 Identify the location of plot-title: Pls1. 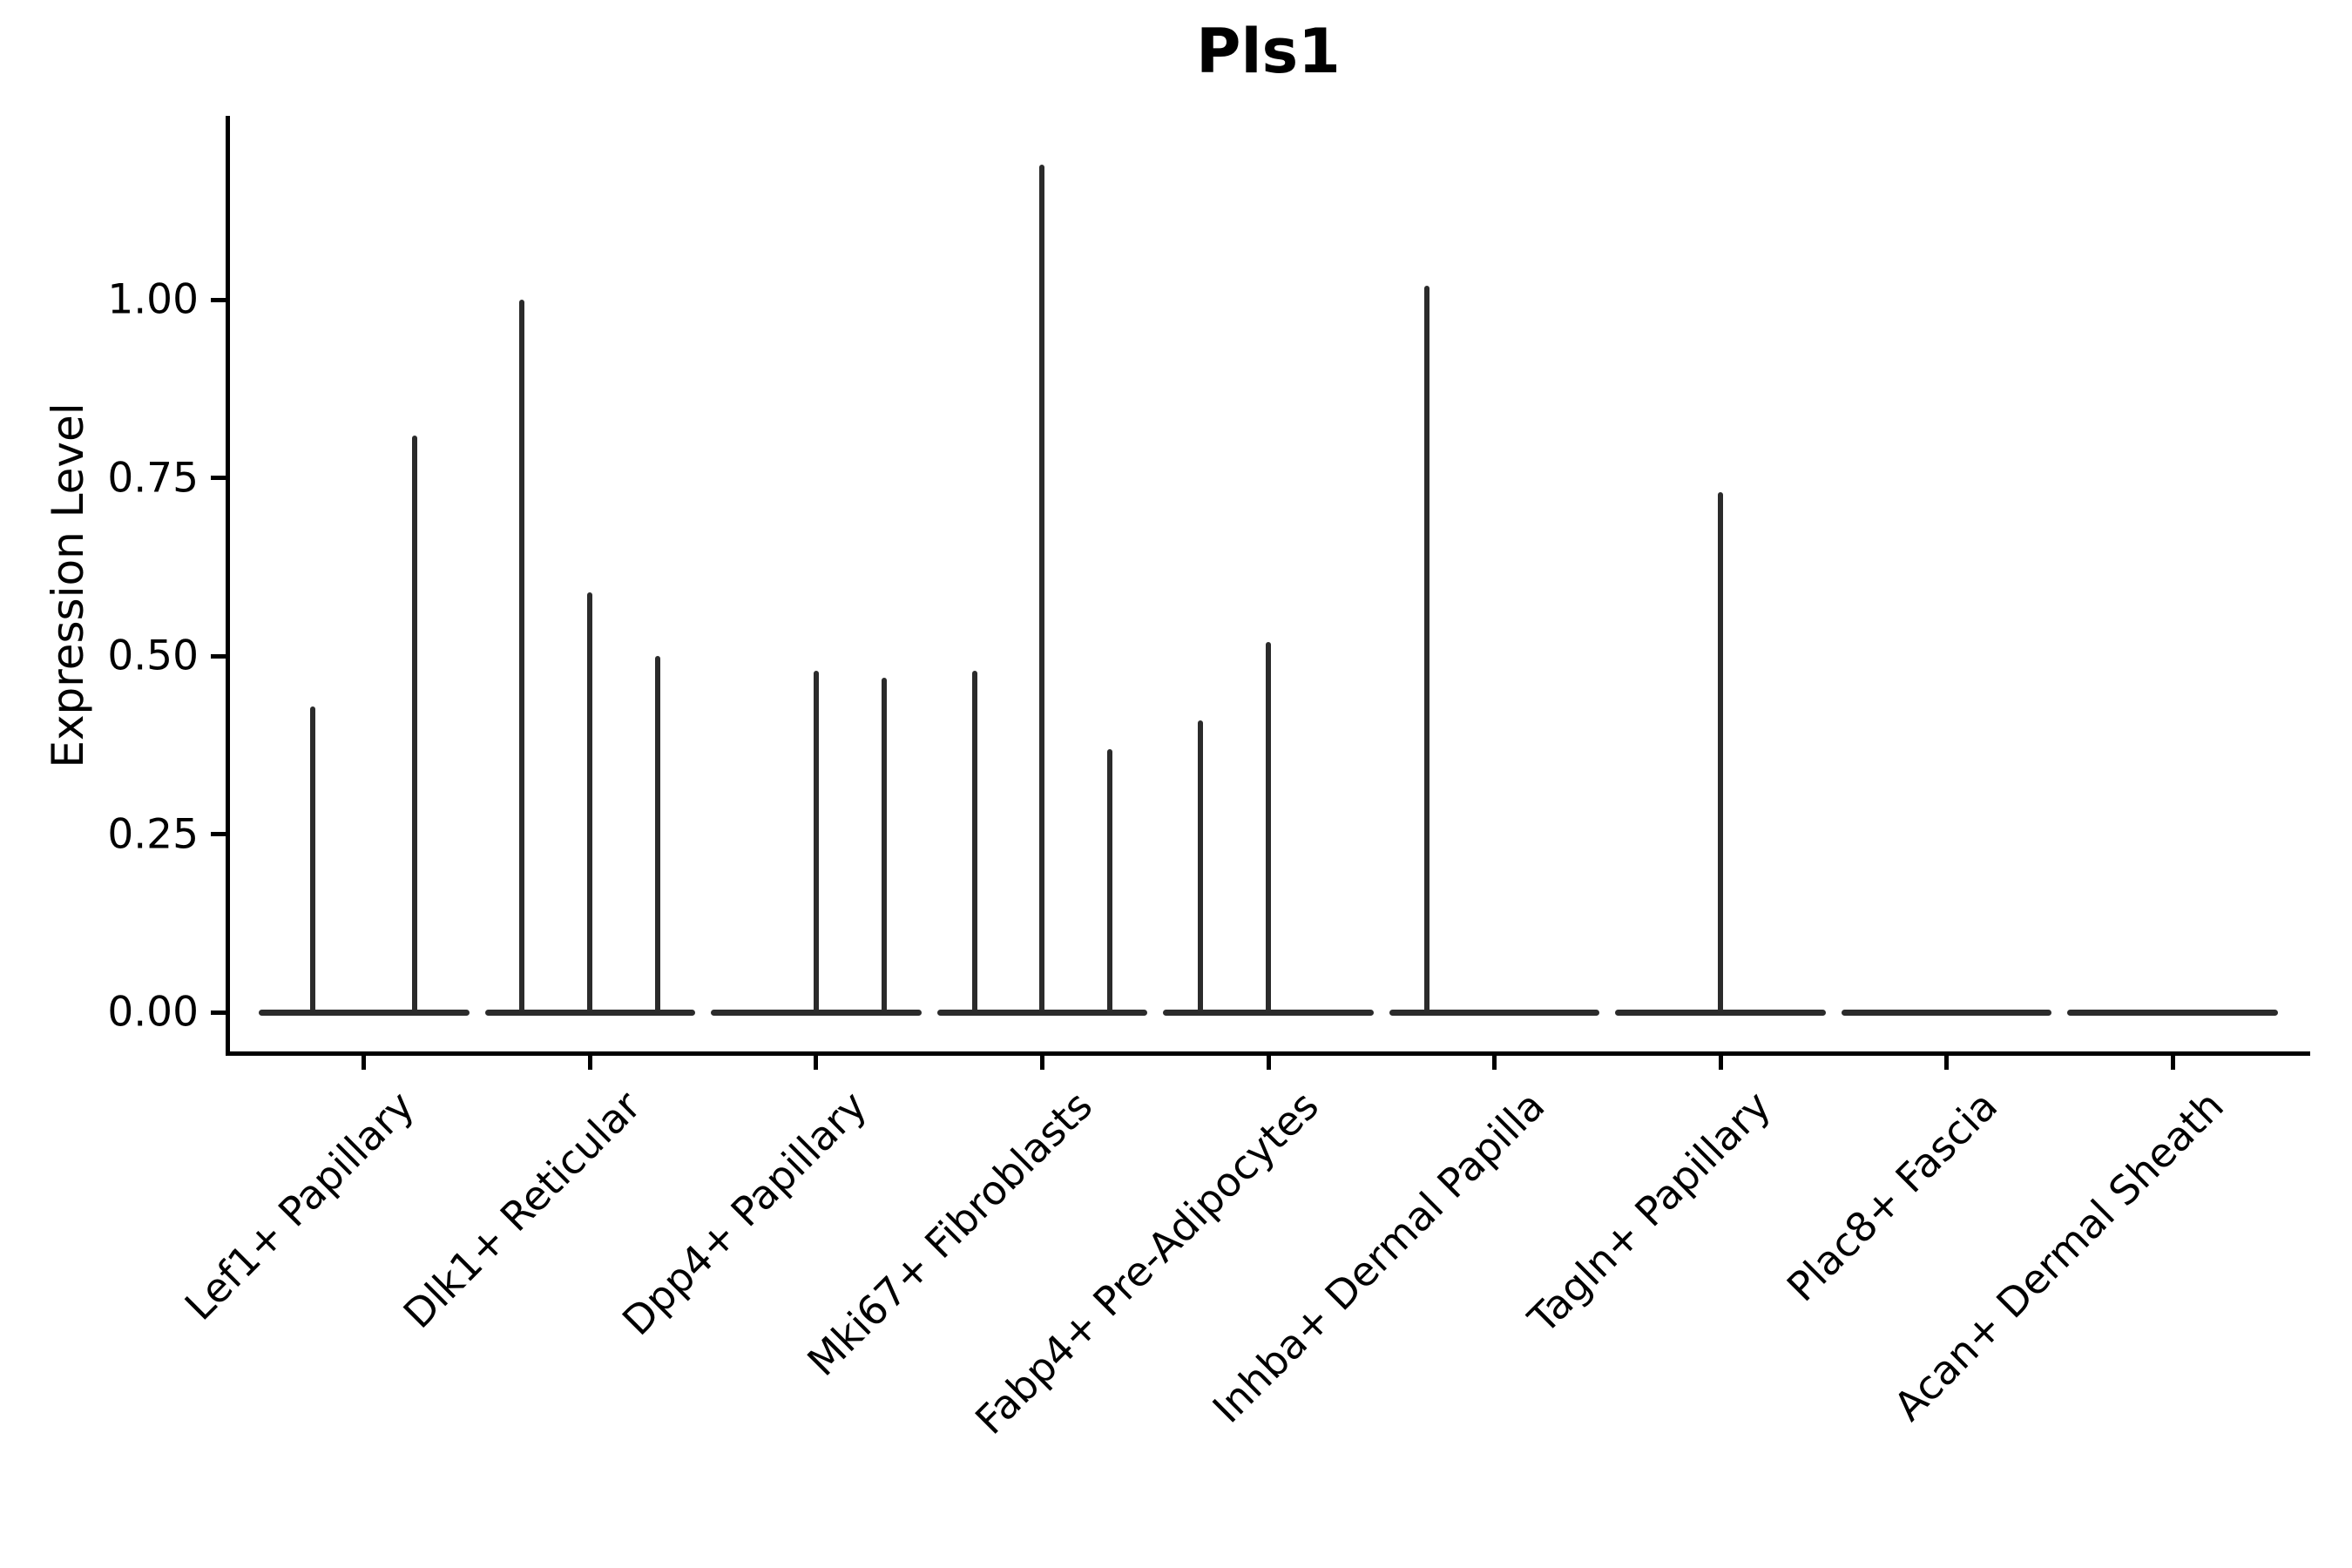
(1268, 52).